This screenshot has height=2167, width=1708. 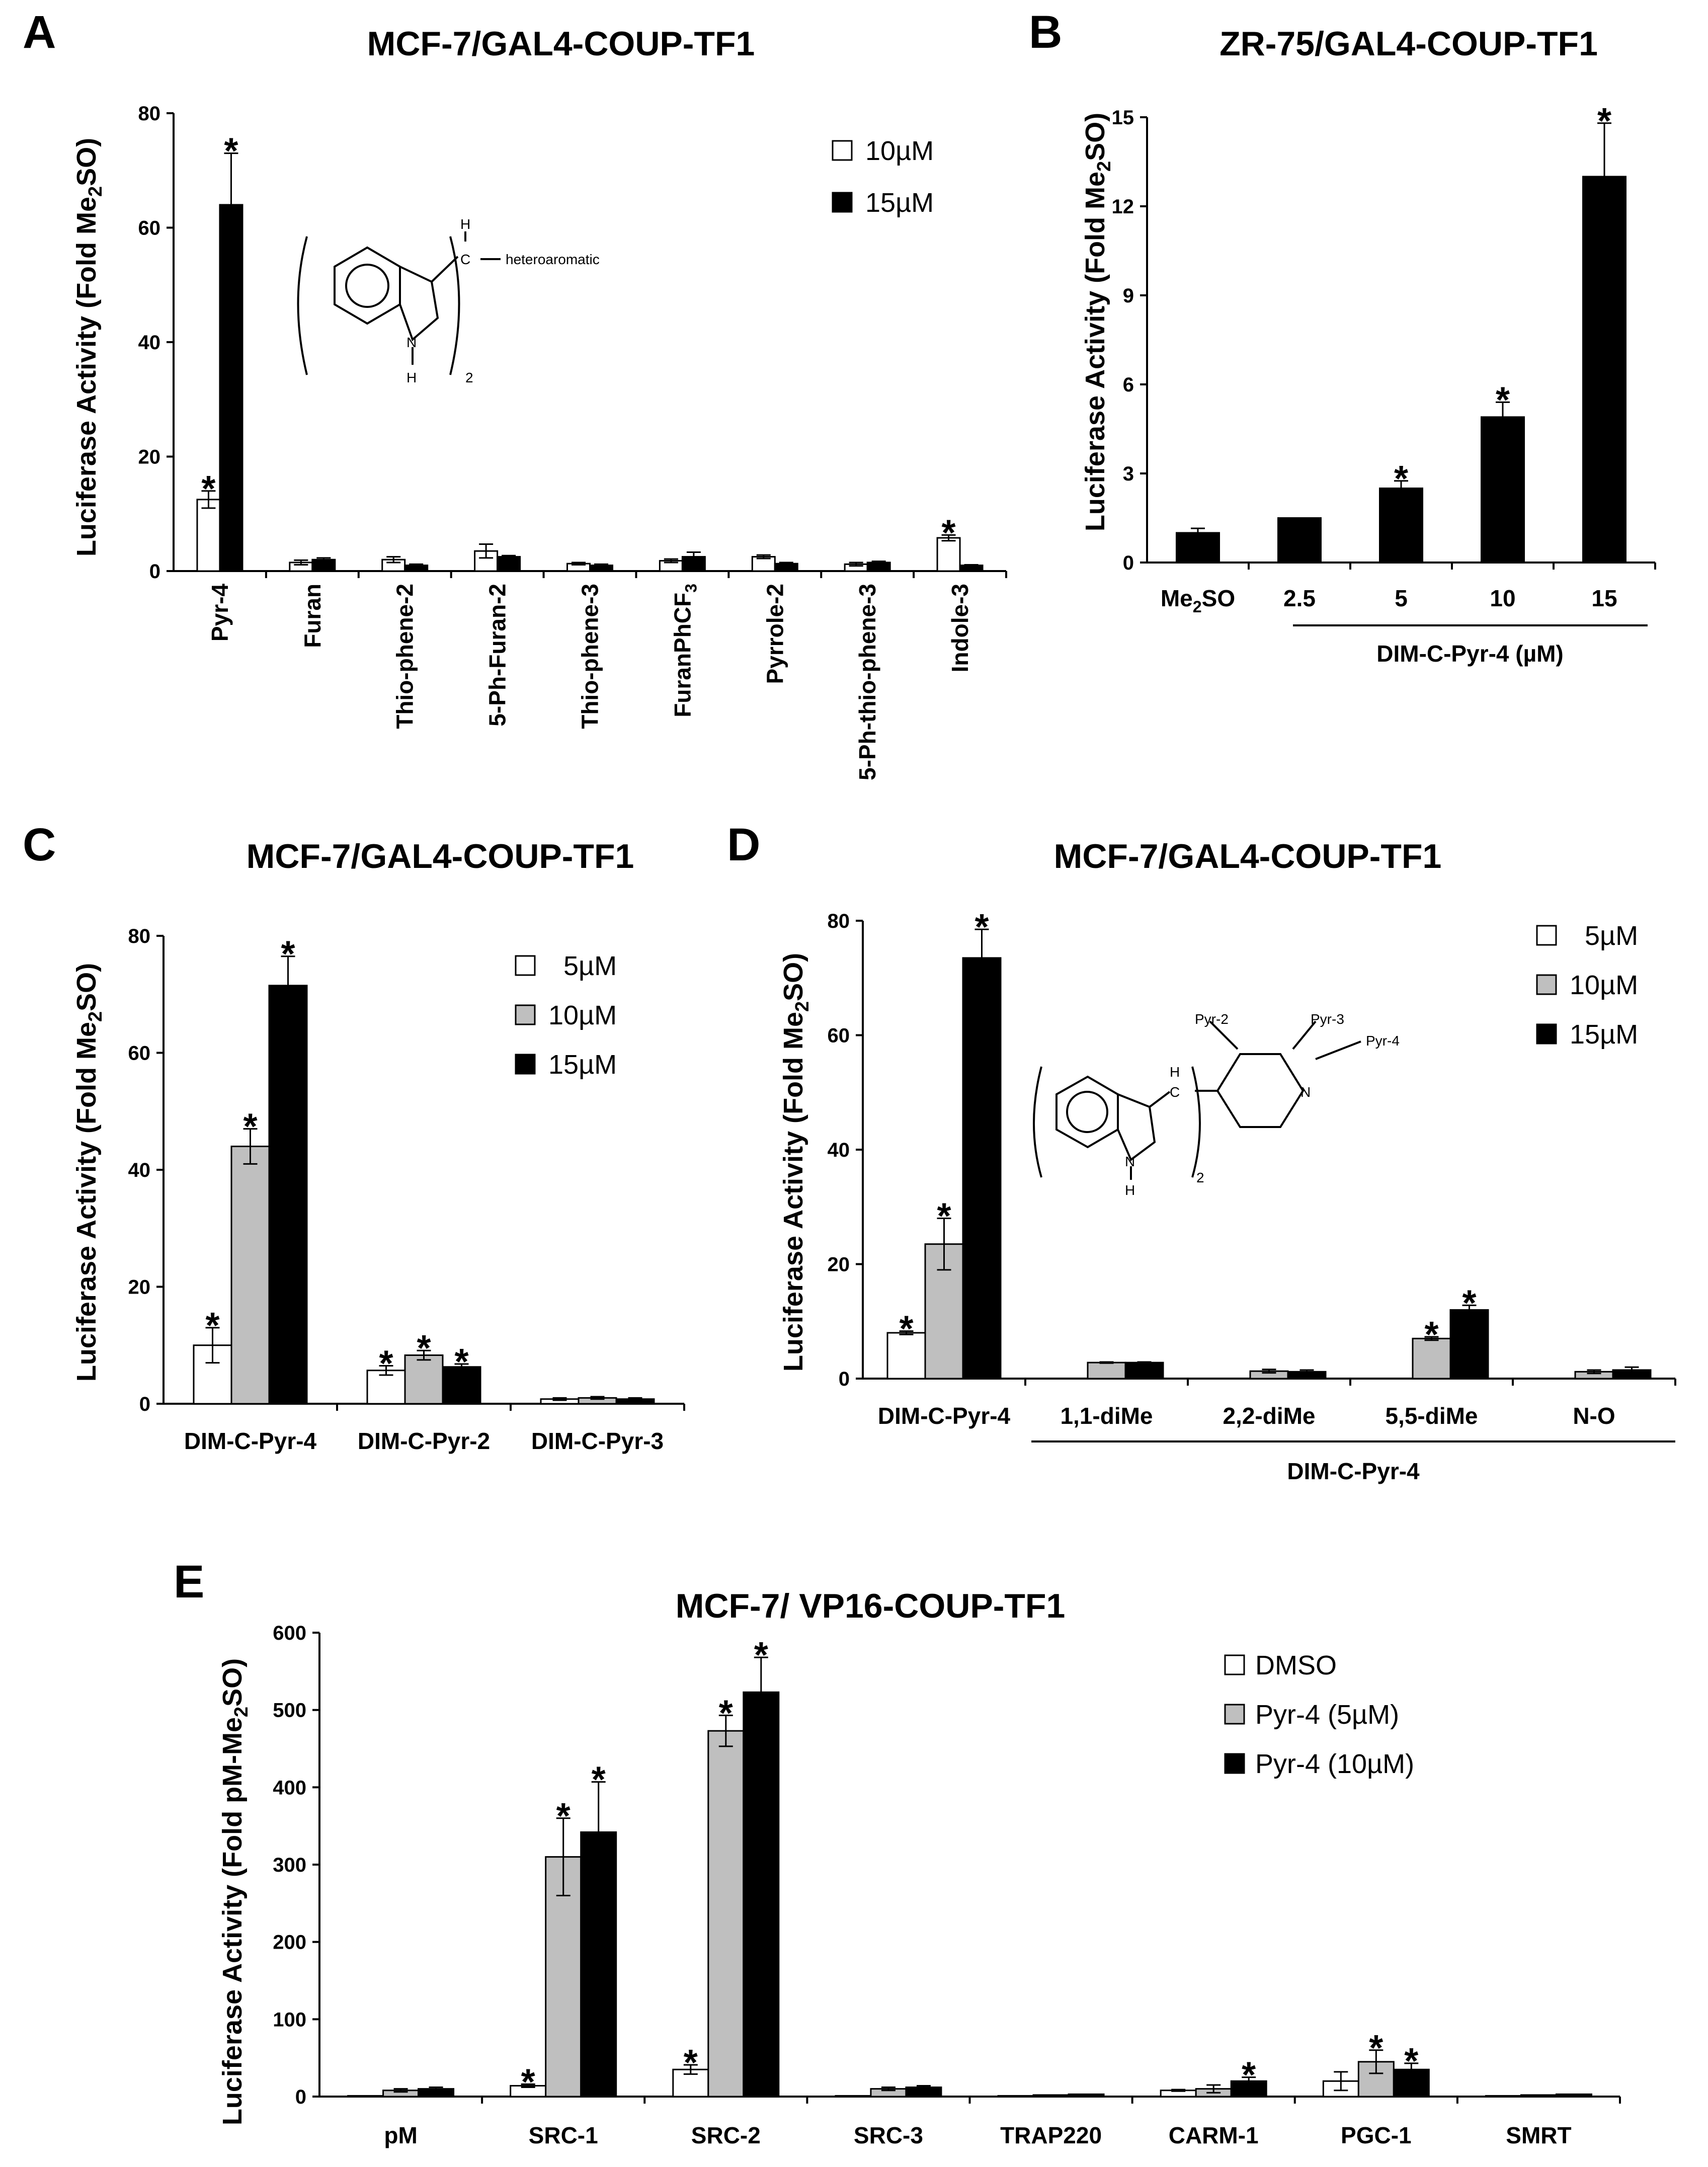 I want to click on panel-d-title: MCF-7/GAL4-COUP-TF1, so click(x=1248, y=856).